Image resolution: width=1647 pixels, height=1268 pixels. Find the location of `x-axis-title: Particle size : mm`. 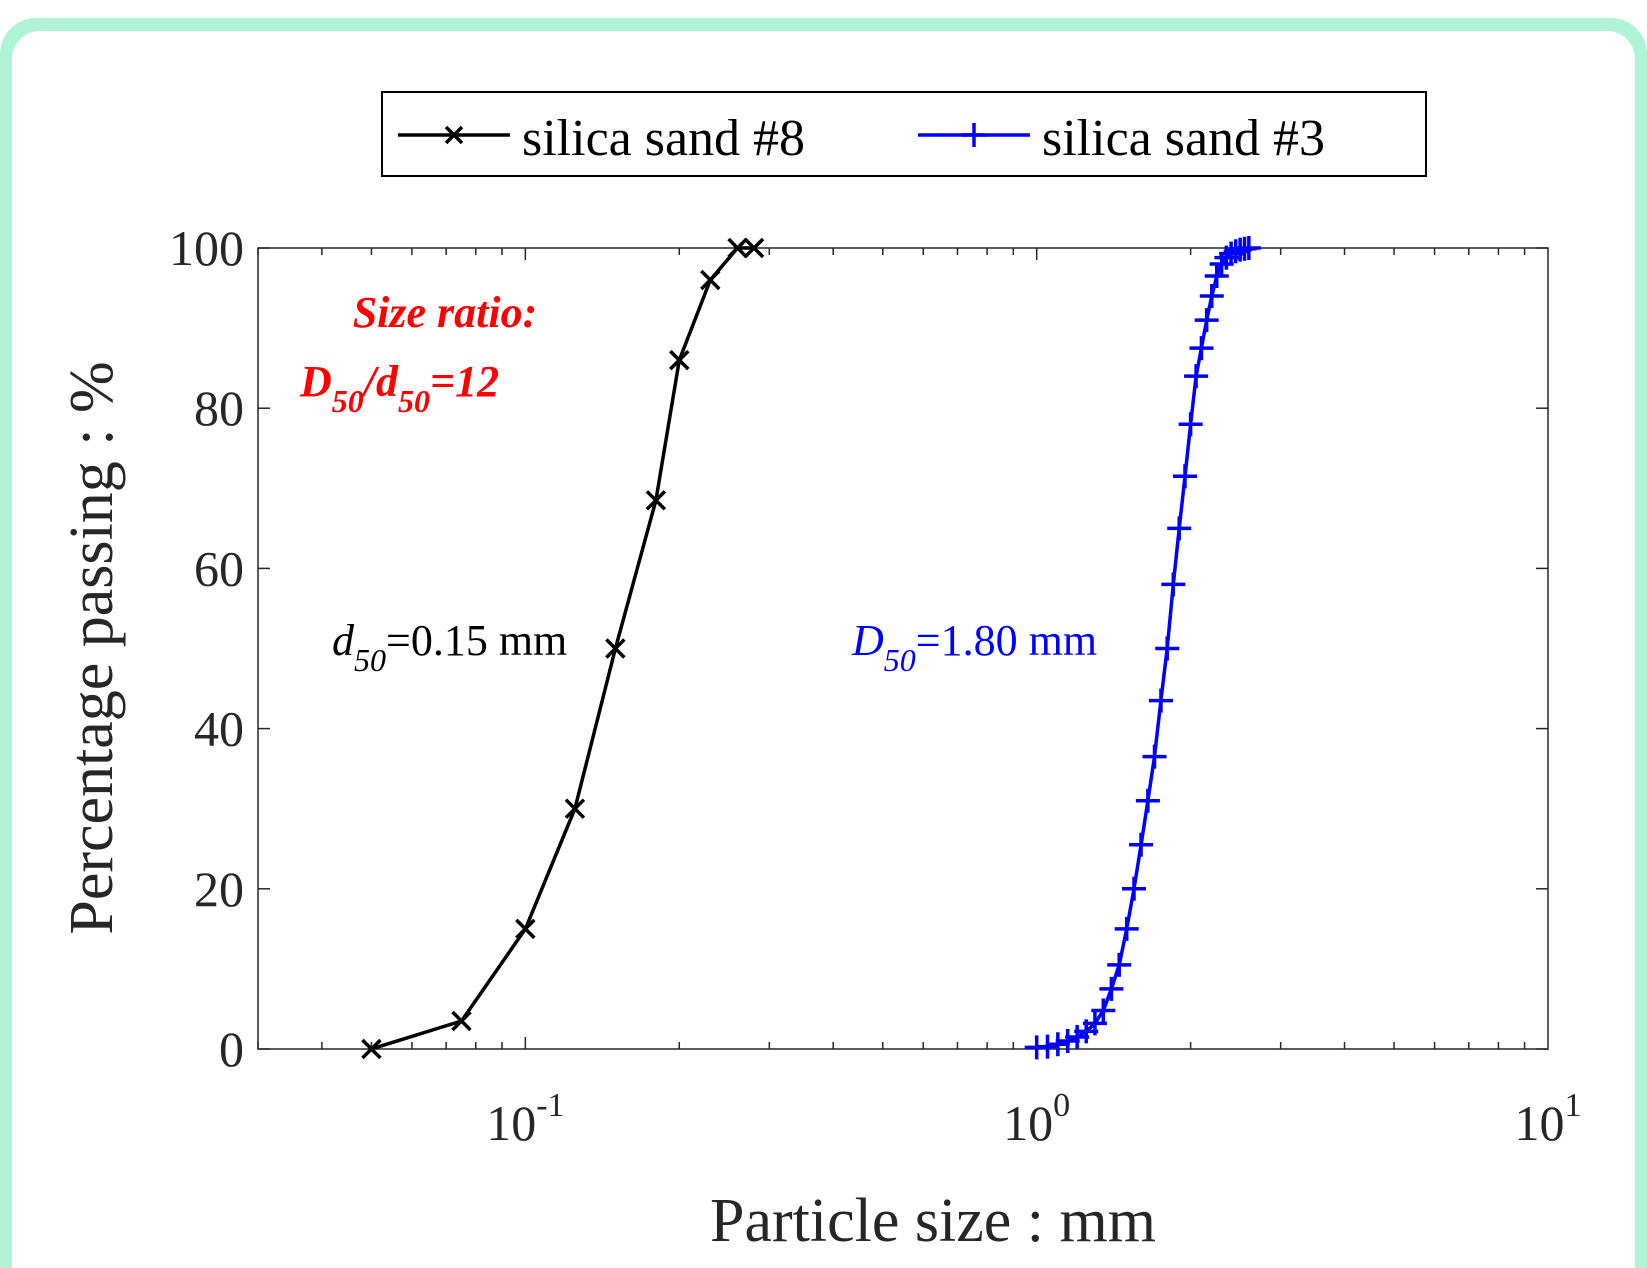

x-axis-title: Particle size : mm is located at coordinates (933, 1221).